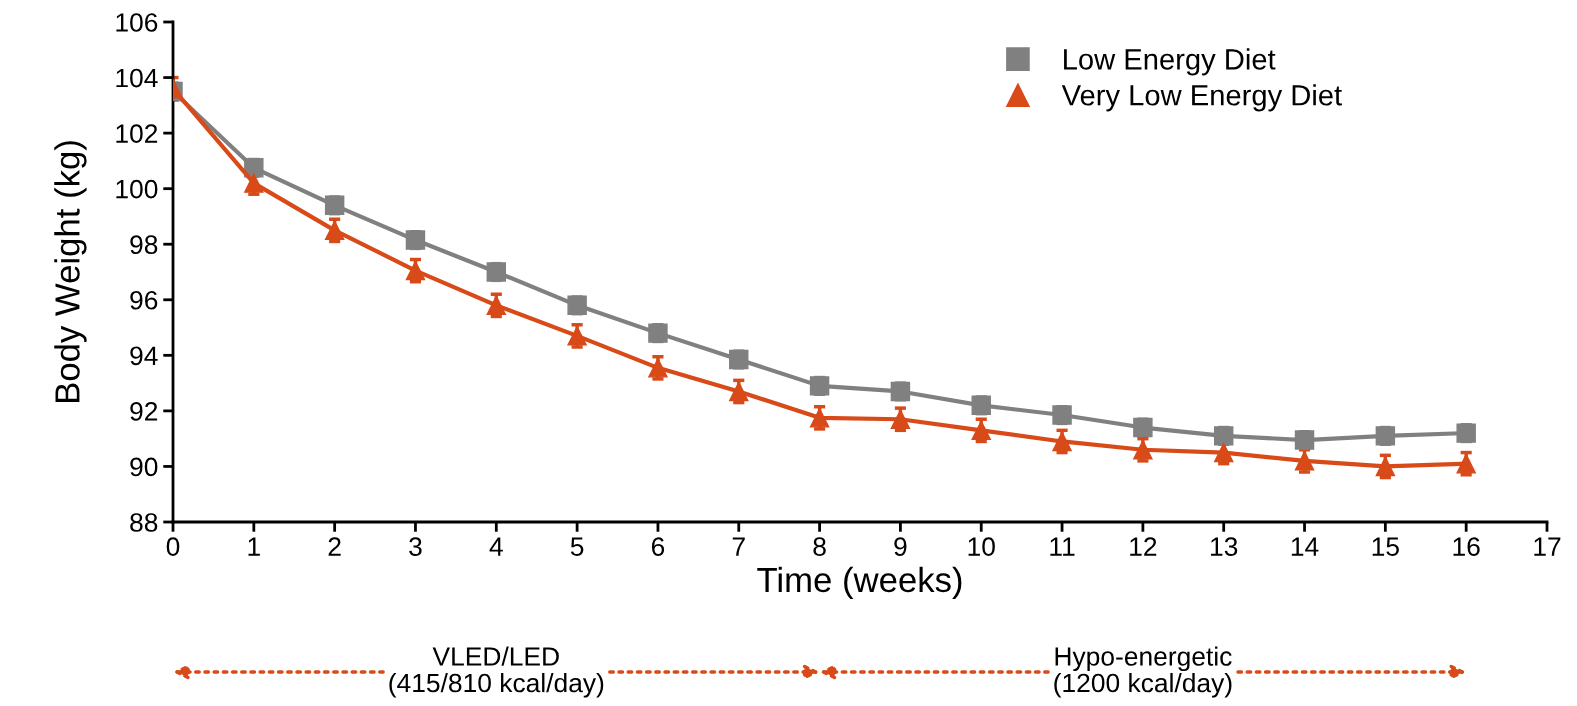 The width and height of the screenshot is (1577, 706). I want to click on legend-label: Very Low Energy Diet, so click(1201, 98).